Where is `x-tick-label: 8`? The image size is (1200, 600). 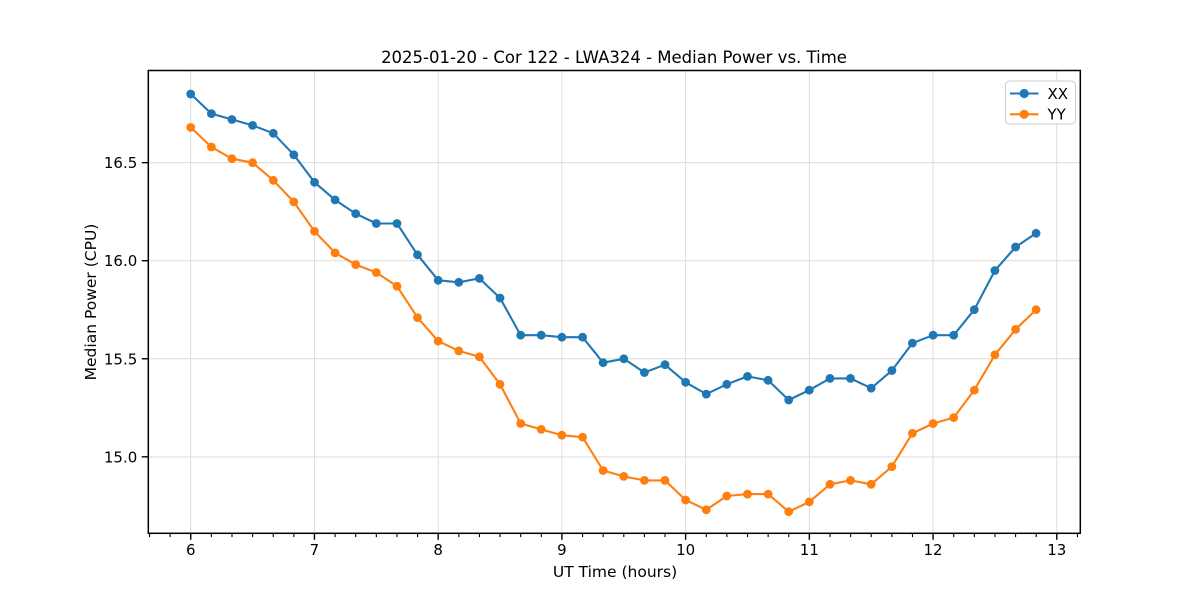
x-tick-label: 8 is located at coordinates (438, 550).